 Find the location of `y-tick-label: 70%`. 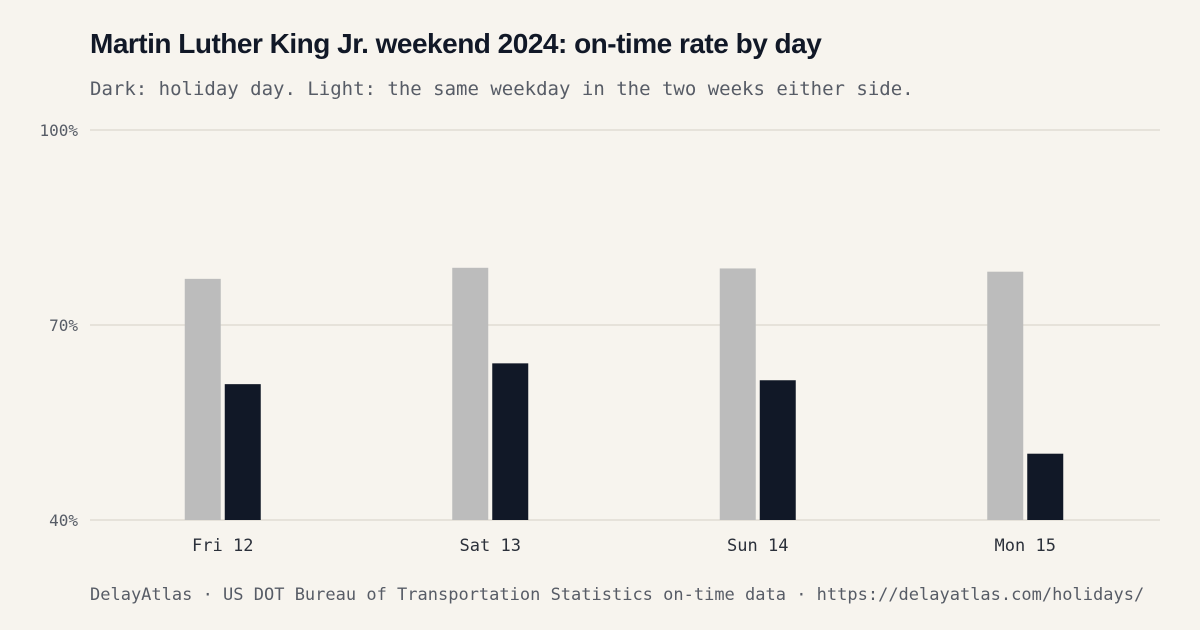

y-tick-label: 70% is located at coordinates (63, 325).